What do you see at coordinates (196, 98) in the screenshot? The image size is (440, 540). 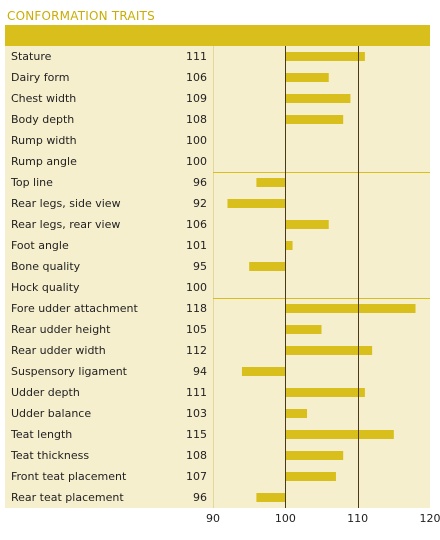 I see `trait-value: 109` at bounding box center [196, 98].